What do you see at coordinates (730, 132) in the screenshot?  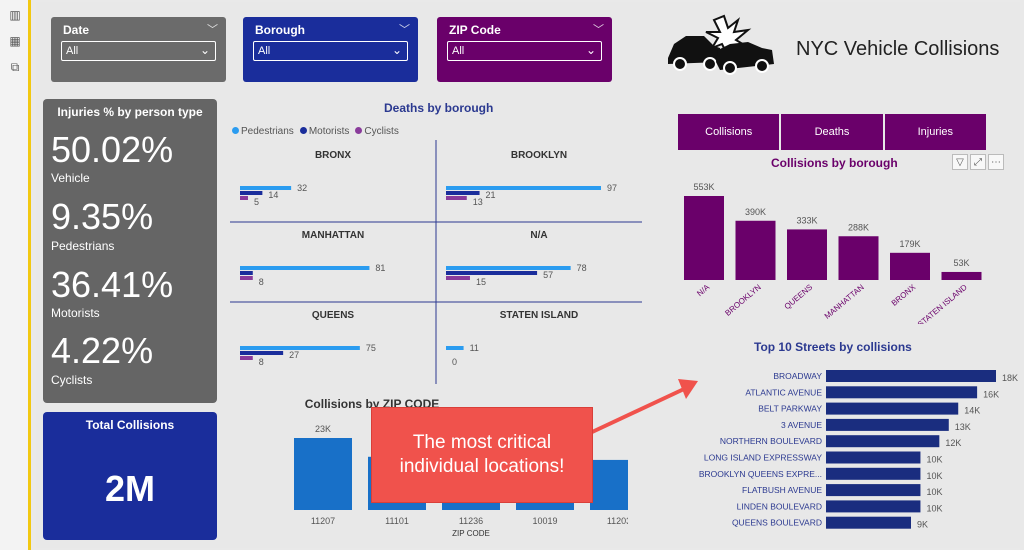 I see `tab-collisions: Collisions` at bounding box center [730, 132].